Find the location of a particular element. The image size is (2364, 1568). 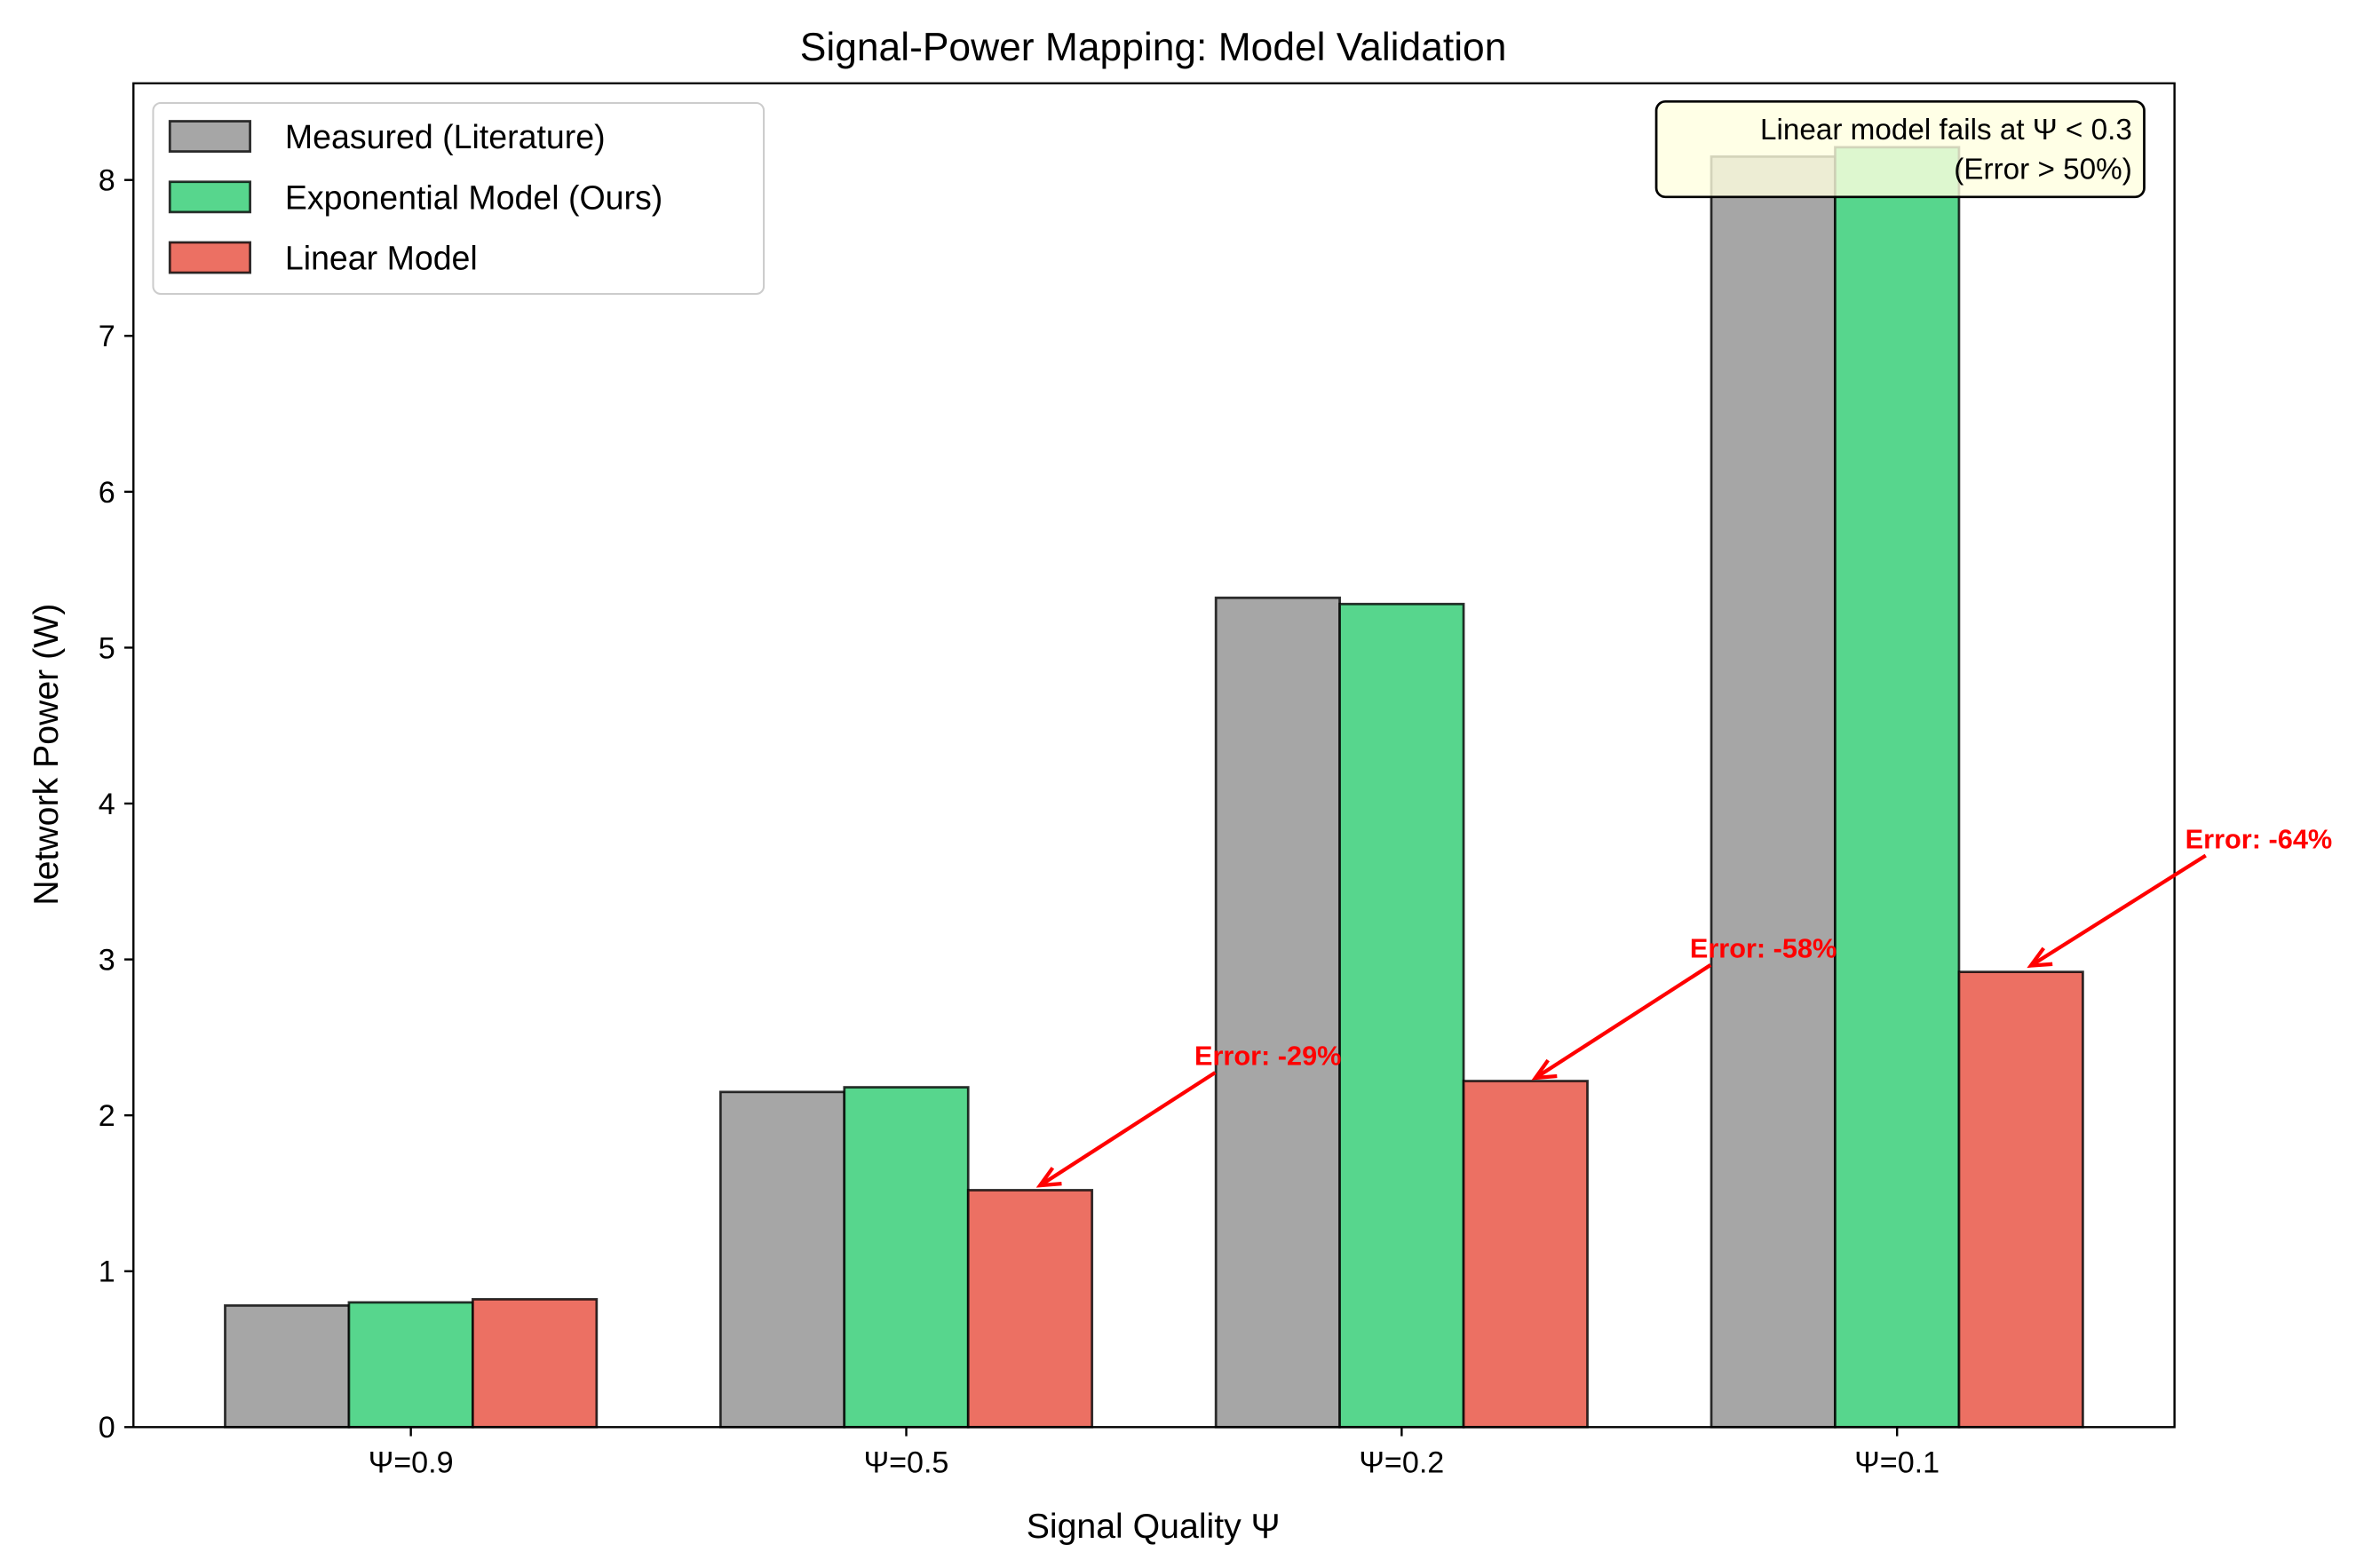

annotation-label: Error: -29% is located at coordinates (1268, 1056).